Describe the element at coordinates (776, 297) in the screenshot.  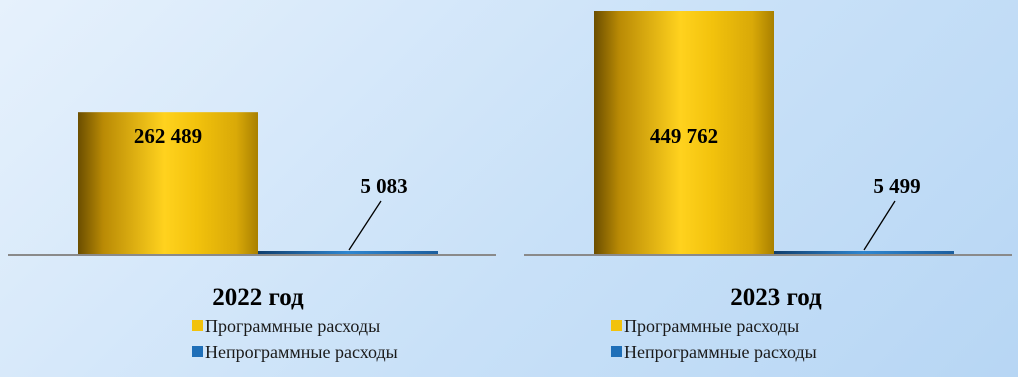
I see `chart-title: 2023 год` at that location.